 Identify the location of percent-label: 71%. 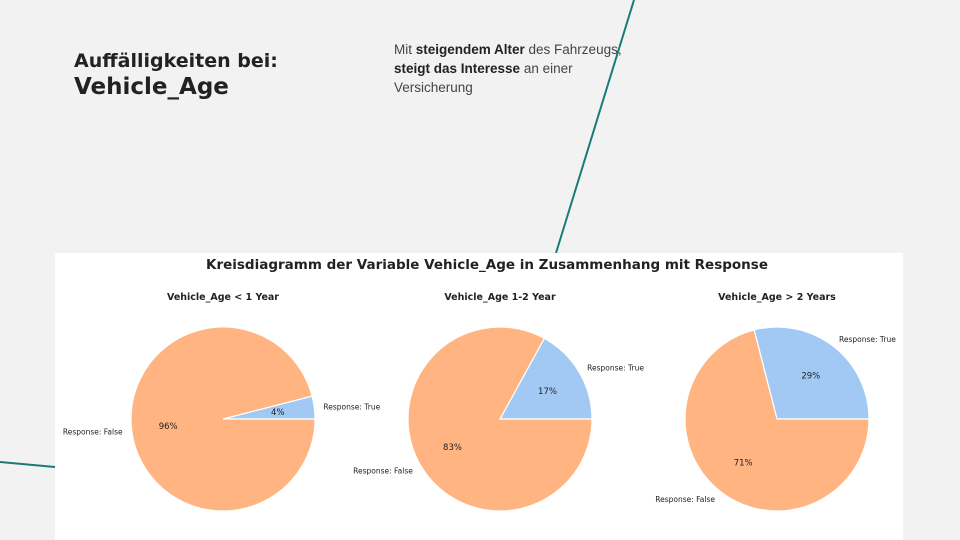
(743, 464).